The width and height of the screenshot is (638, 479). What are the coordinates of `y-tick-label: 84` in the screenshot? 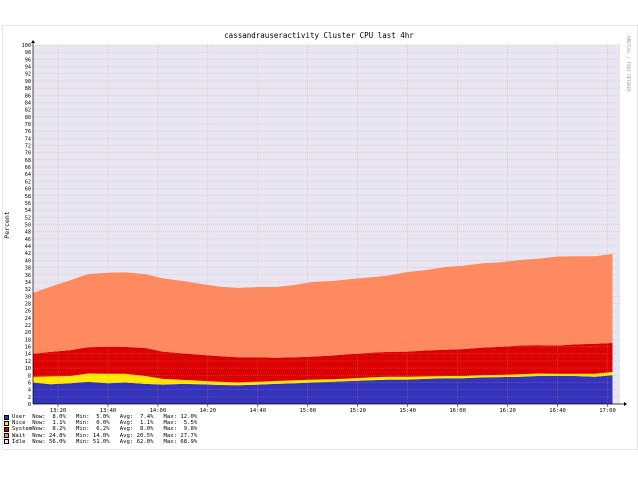 It's located at (28, 103).